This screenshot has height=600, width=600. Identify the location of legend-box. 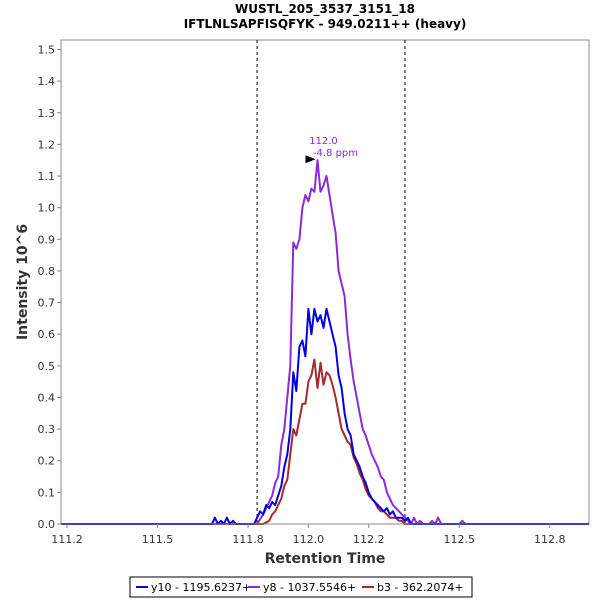
(301, 587).